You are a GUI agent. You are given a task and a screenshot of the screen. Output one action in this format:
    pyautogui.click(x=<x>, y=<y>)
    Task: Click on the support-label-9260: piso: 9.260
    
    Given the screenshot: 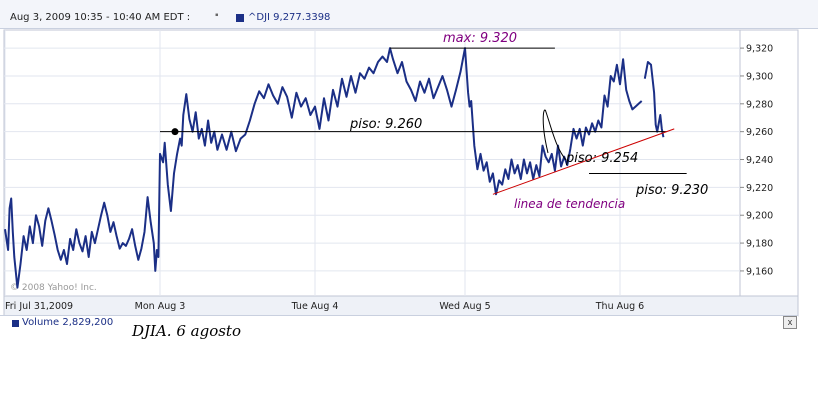 What is the action you would take?
    pyautogui.click(x=385, y=124)
    